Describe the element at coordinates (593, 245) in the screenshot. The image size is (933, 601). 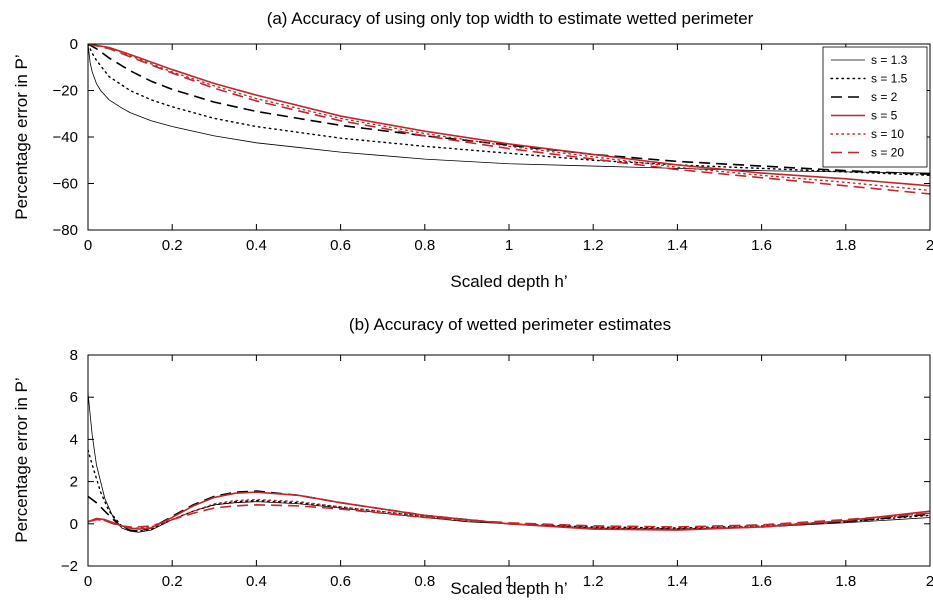
I see `panel-a-x-tick-label: 1.2` at that location.